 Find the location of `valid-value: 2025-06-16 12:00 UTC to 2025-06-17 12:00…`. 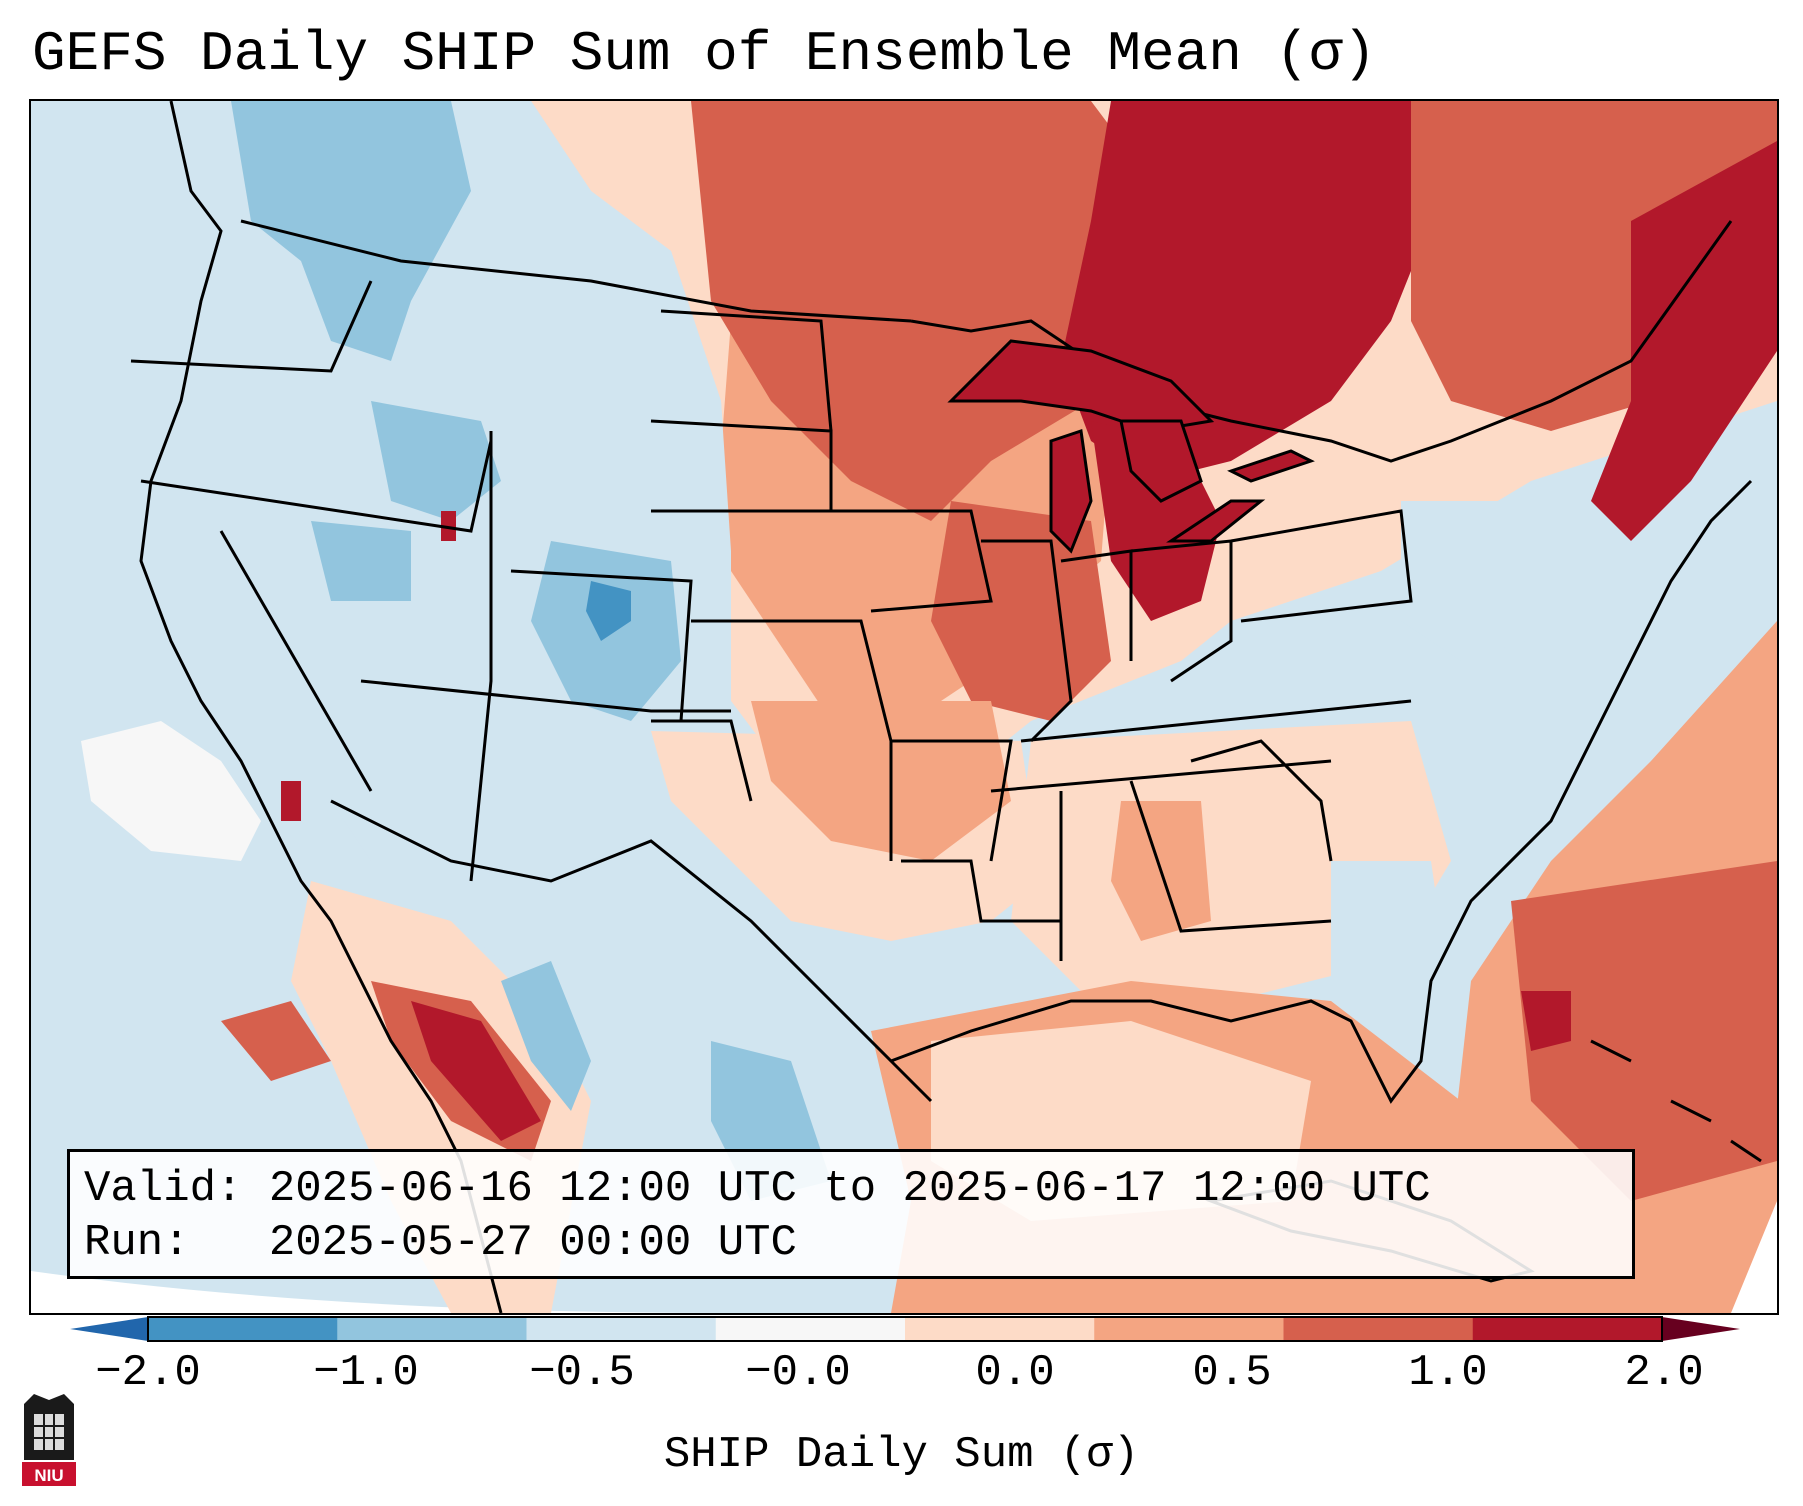

valid-value: 2025-06-16 12:00 UTC to 2025-06-17 12:00… is located at coordinates (849, 1189).